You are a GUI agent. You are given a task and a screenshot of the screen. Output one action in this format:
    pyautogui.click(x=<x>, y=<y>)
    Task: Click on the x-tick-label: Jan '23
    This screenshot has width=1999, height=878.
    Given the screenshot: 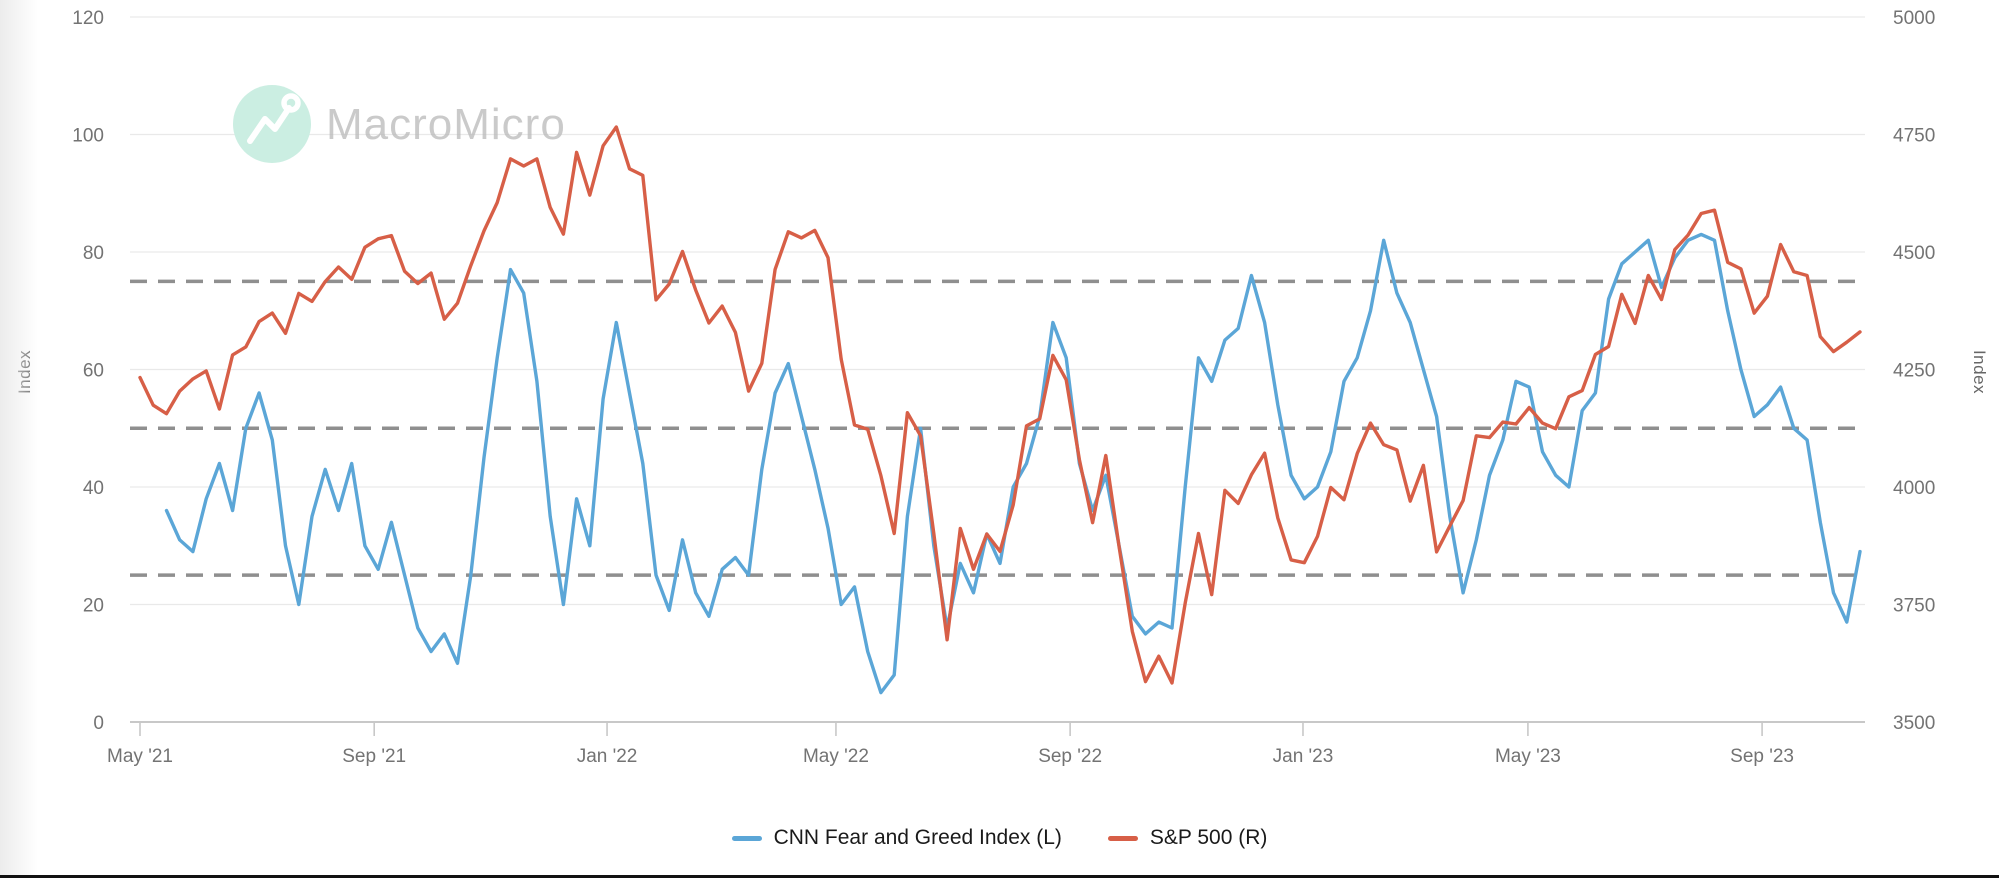 What is the action you would take?
    pyautogui.click(x=1303, y=756)
    